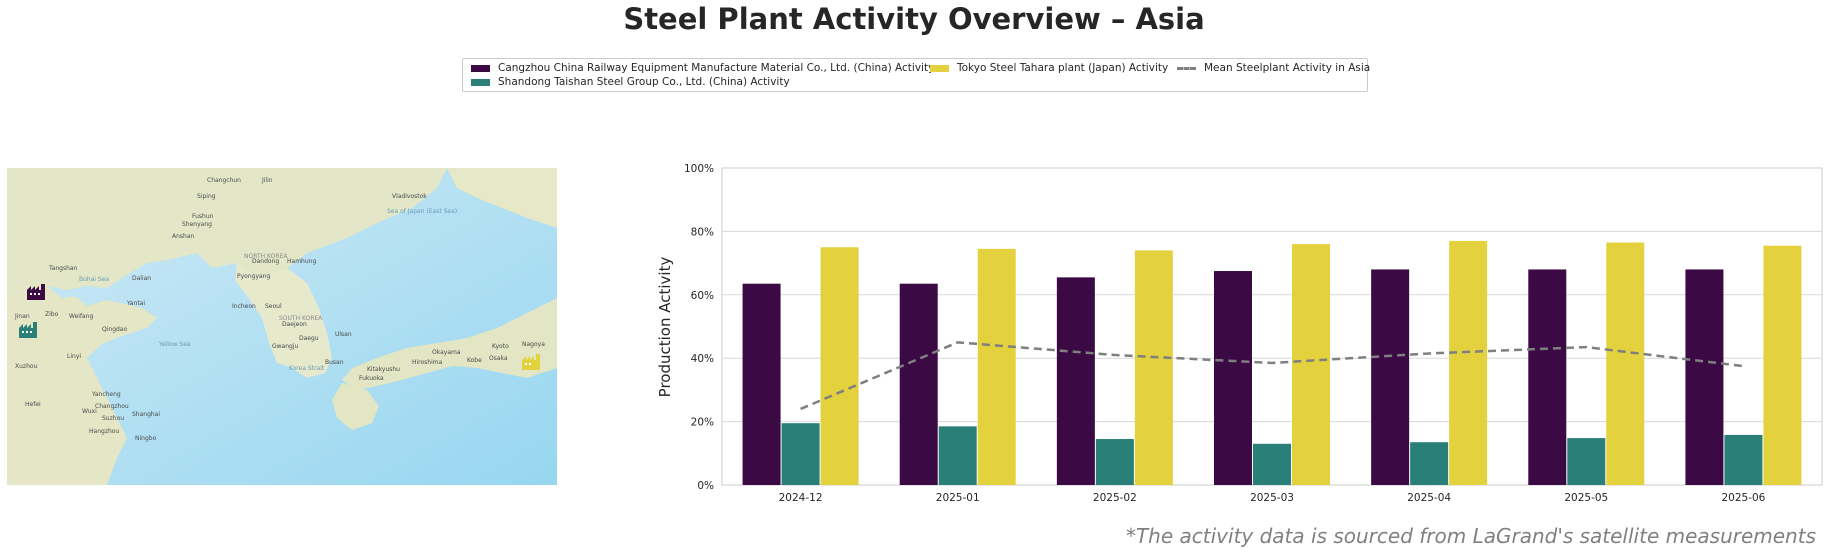 This screenshot has width=1828, height=554. Describe the element at coordinates (203, 216) in the screenshot. I see `map-label: Fushun` at that location.